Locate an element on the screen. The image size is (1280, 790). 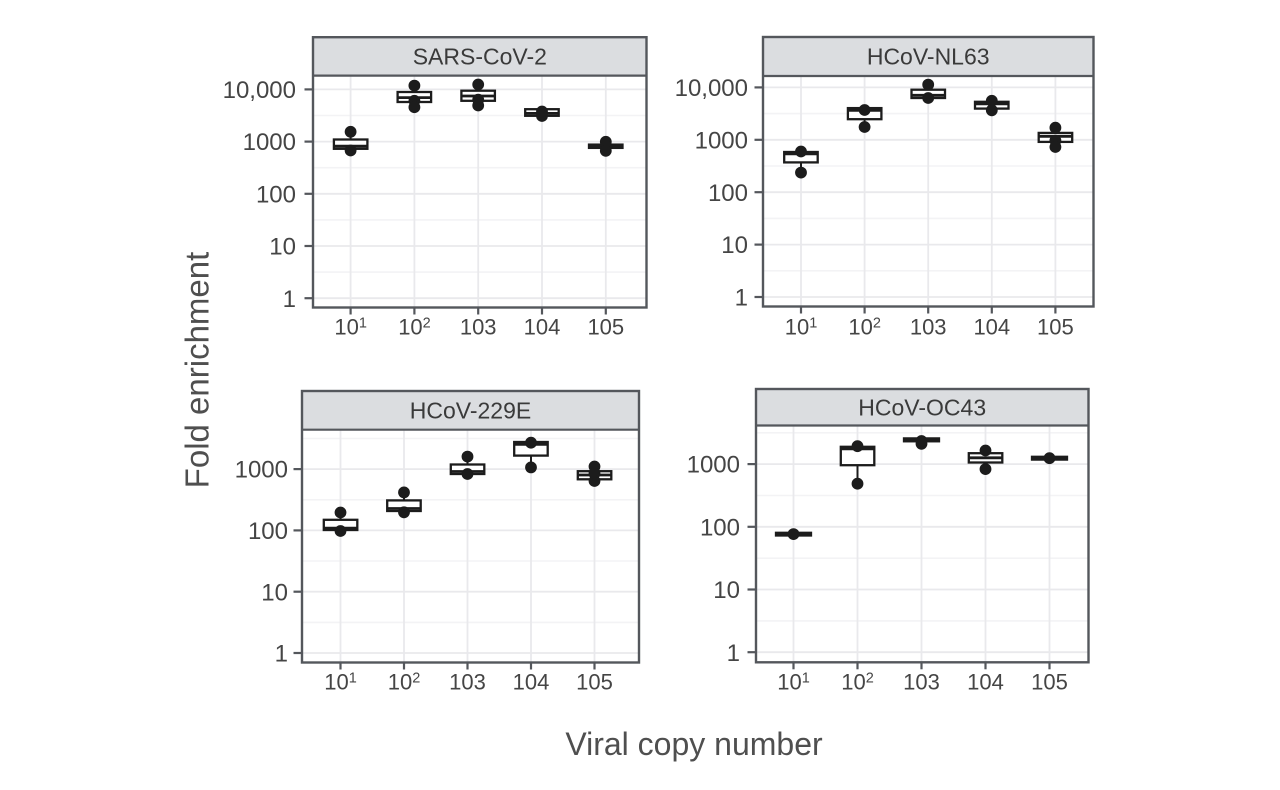
svg-text: SARS-CoV-2 is located at coordinates (480, 57).